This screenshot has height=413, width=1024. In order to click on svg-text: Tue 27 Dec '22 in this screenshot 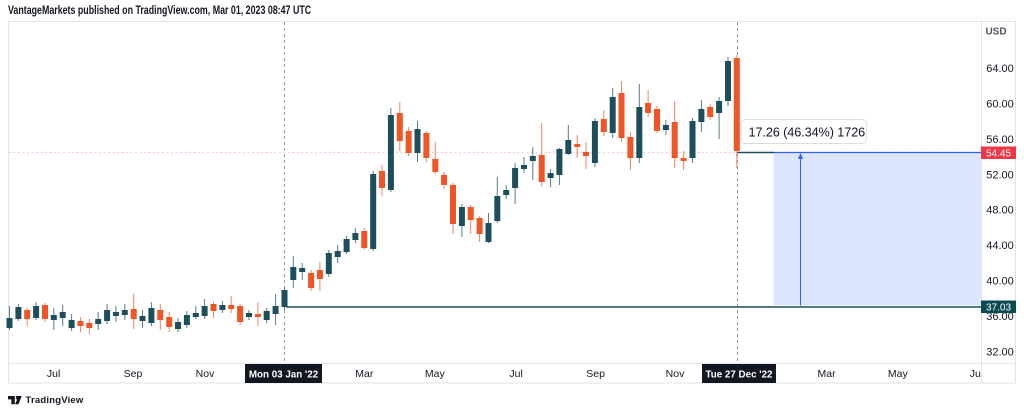, I will do `click(740, 375)`.